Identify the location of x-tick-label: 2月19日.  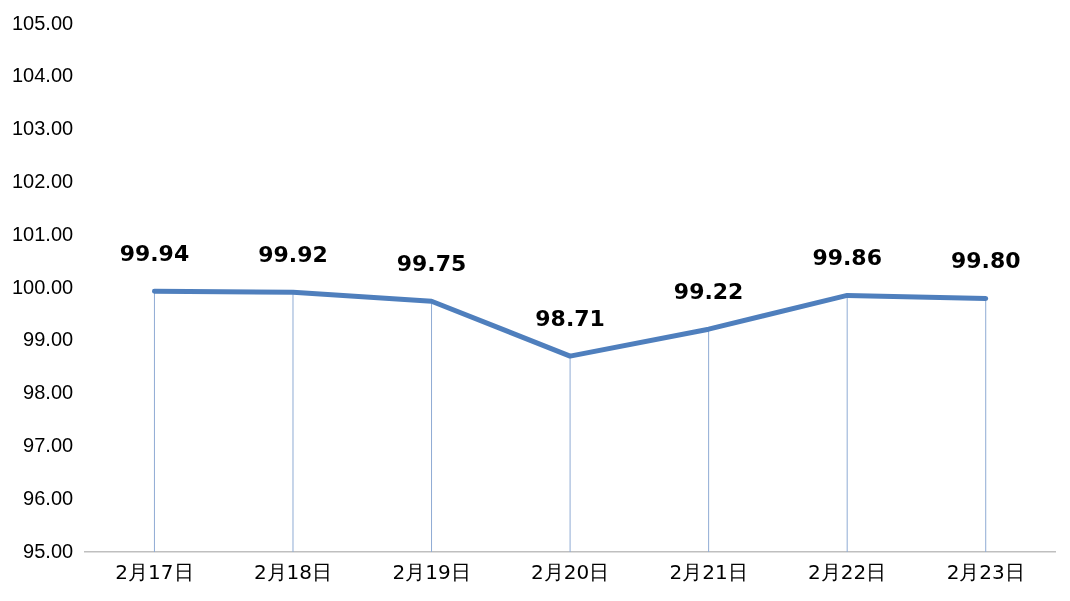
(431, 572).